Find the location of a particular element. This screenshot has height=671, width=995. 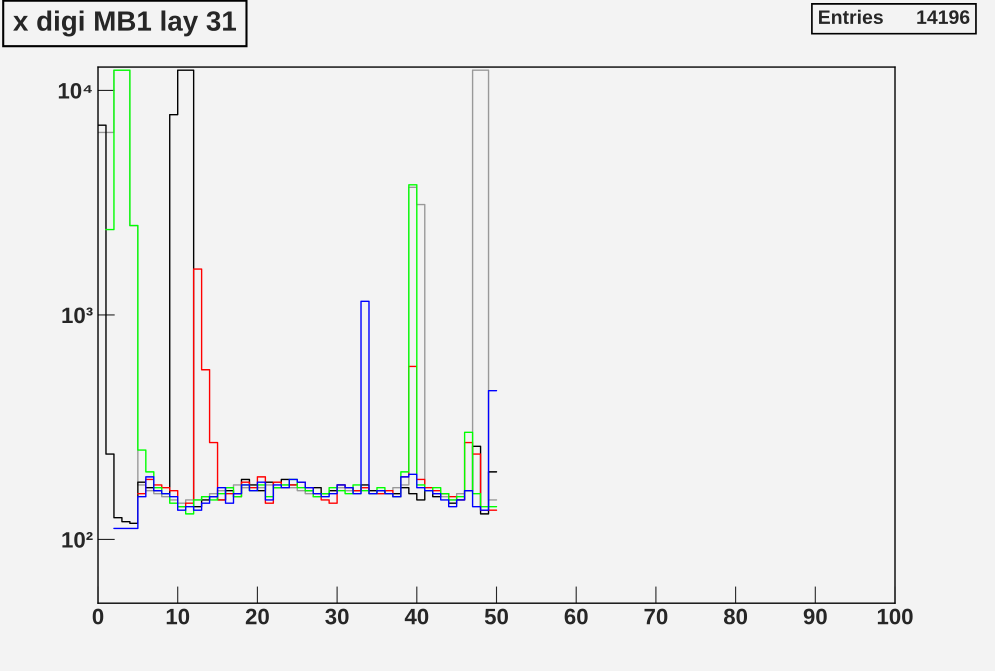

x-tick-label: 30 is located at coordinates (337, 616).